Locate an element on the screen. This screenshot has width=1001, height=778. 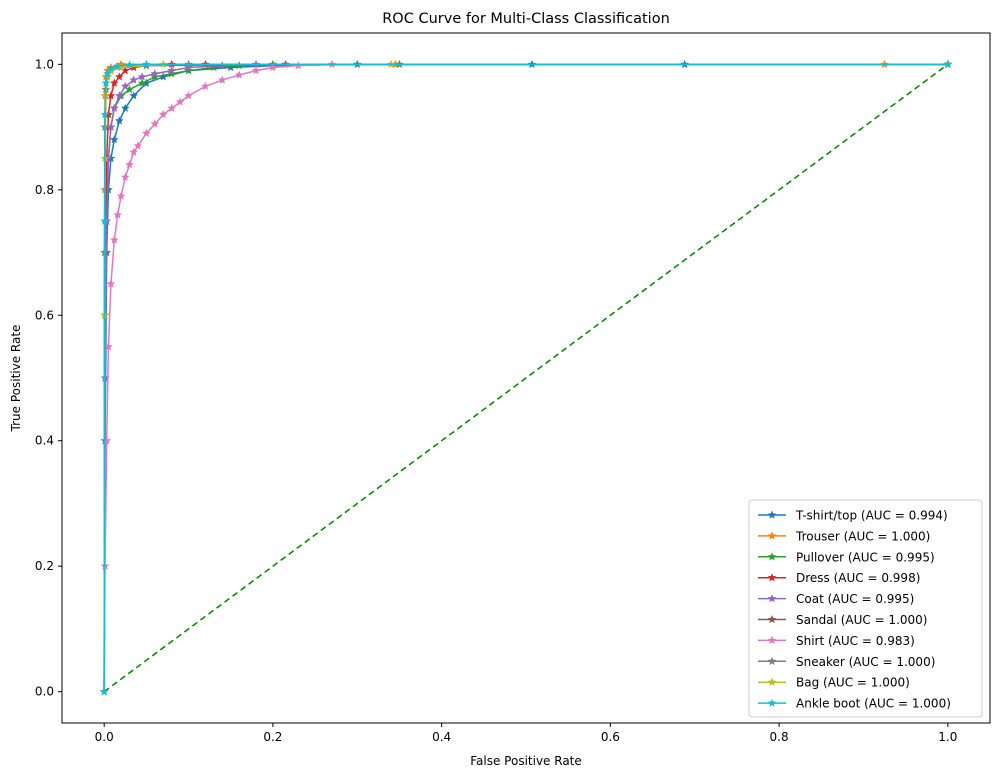
y-axis-label: True Positive Rate is located at coordinates (16, 379).